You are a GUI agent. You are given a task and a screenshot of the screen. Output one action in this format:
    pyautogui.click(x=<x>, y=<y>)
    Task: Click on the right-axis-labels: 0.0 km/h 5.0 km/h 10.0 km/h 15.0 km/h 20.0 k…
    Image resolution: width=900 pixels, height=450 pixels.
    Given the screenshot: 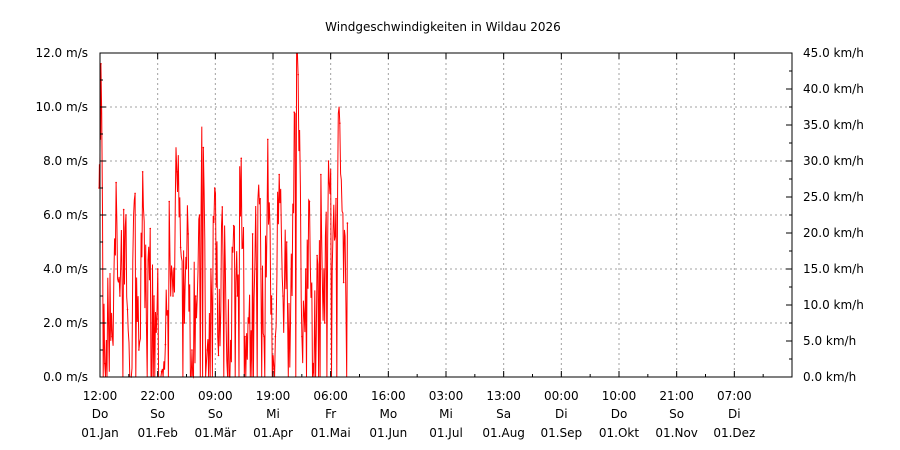 What is the action you would take?
    pyautogui.click(x=833, y=215)
    